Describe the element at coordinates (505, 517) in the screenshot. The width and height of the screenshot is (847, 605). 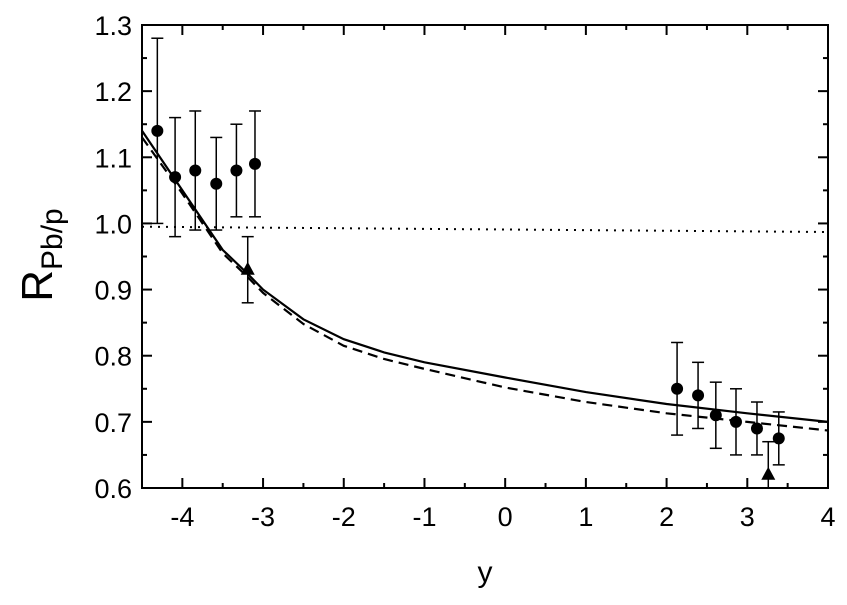
I see `x-tick-label: 0` at that location.